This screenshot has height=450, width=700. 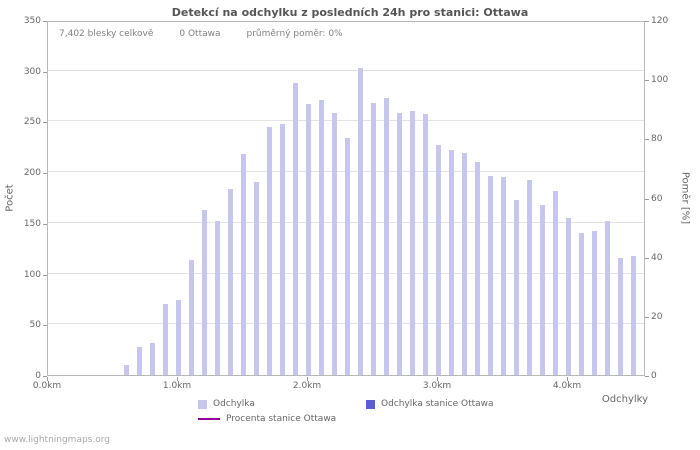 I want to click on y-axis-tick-right: 40, so click(x=657, y=257).